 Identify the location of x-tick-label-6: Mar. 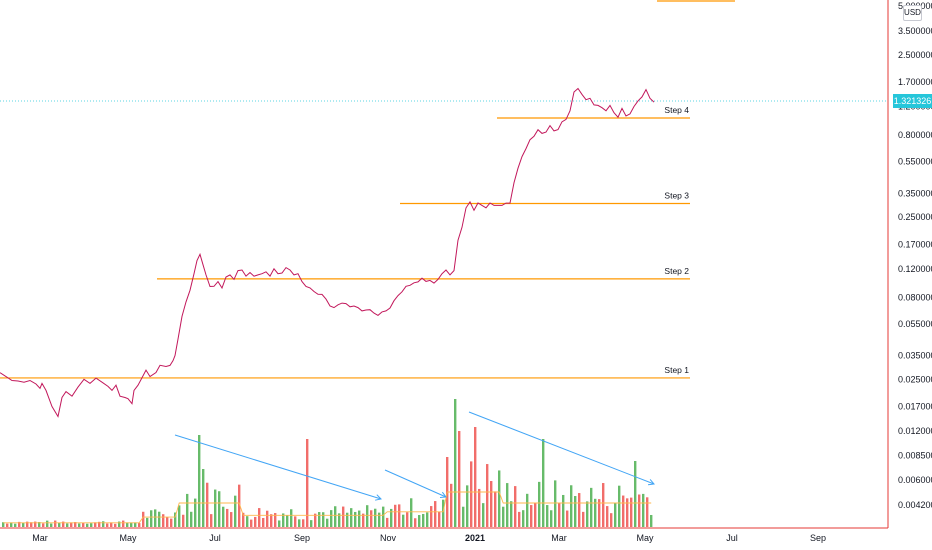
(559, 538).